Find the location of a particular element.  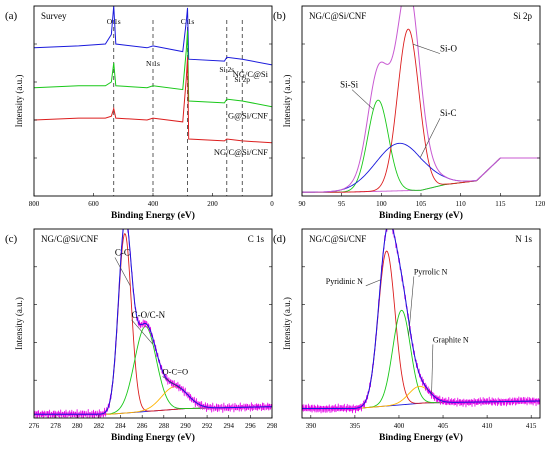

component-label: Graphite N is located at coordinates (451, 339).